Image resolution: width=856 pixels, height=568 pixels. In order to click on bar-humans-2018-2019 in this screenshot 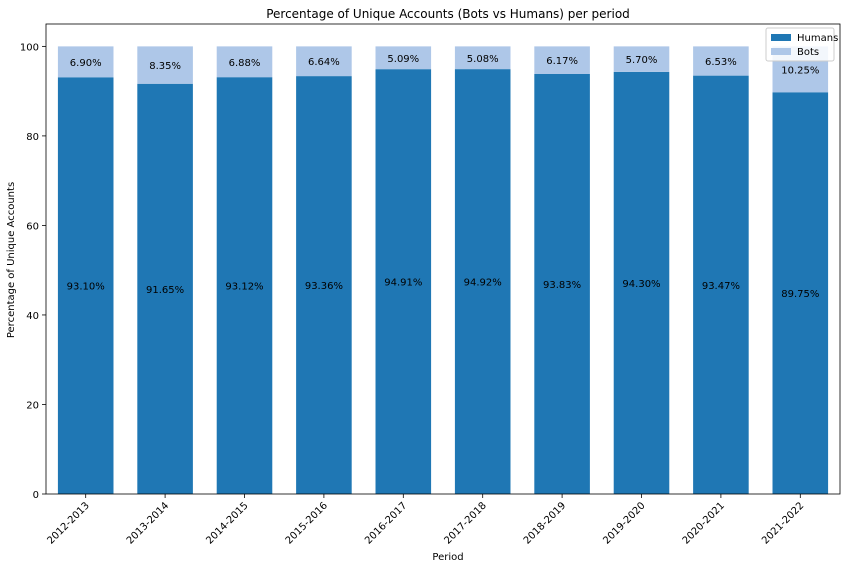, I will do `click(562, 283)`.